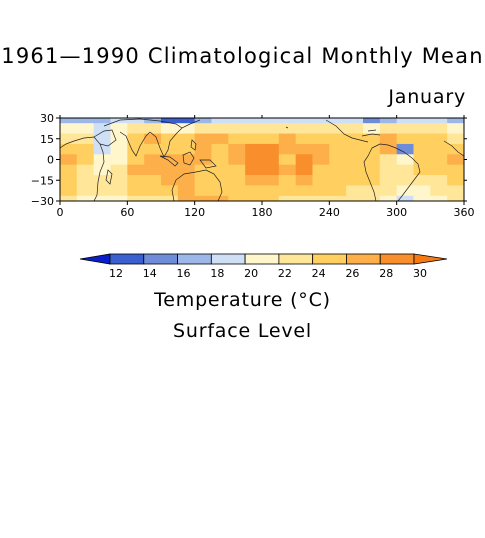 Image resolution: width=485 pixels, height=538 pixels. I want to click on coastline-borneo, so click(188, 158).